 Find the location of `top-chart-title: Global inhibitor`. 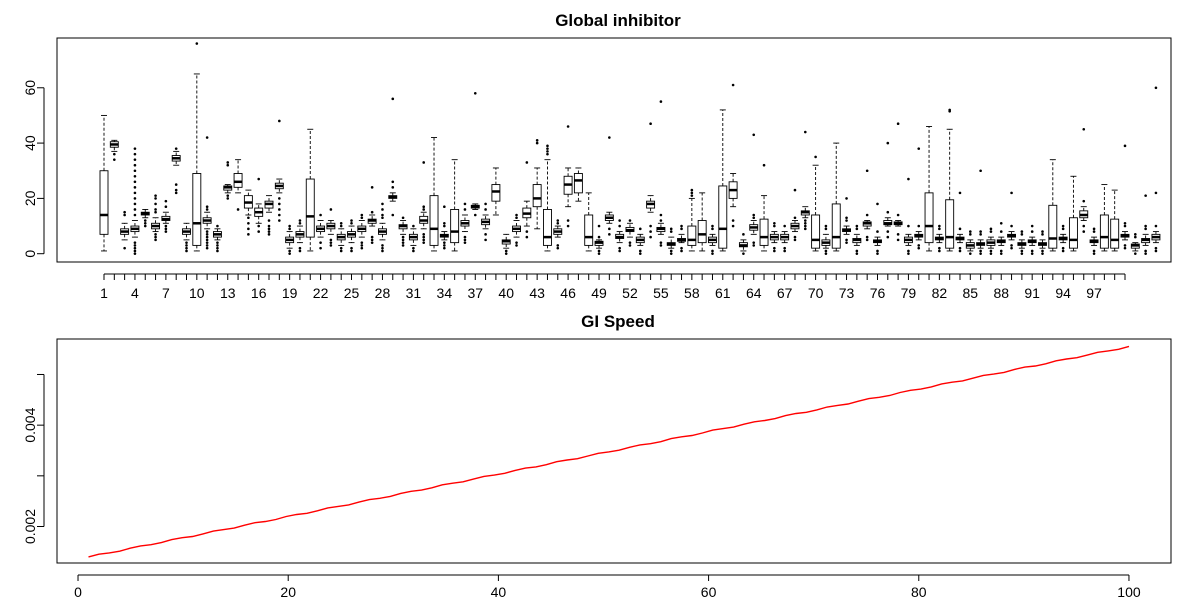

top-chart-title: Global inhibitor is located at coordinates (618, 20).